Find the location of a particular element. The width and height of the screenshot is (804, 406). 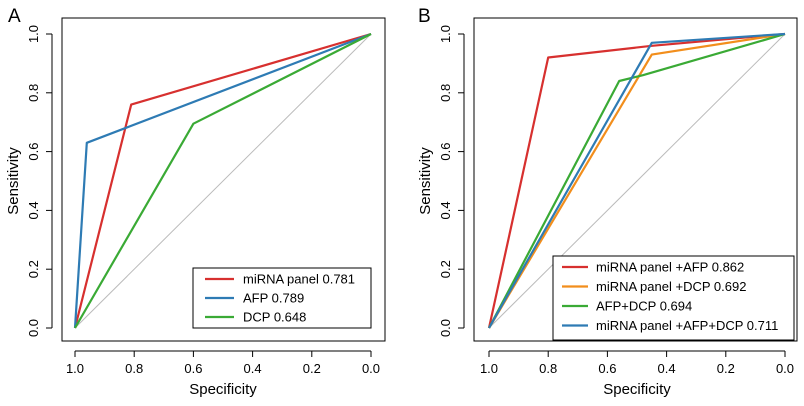

legend-label-1: miRNA panel +AFP 0.862 is located at coordinates (670, 267).